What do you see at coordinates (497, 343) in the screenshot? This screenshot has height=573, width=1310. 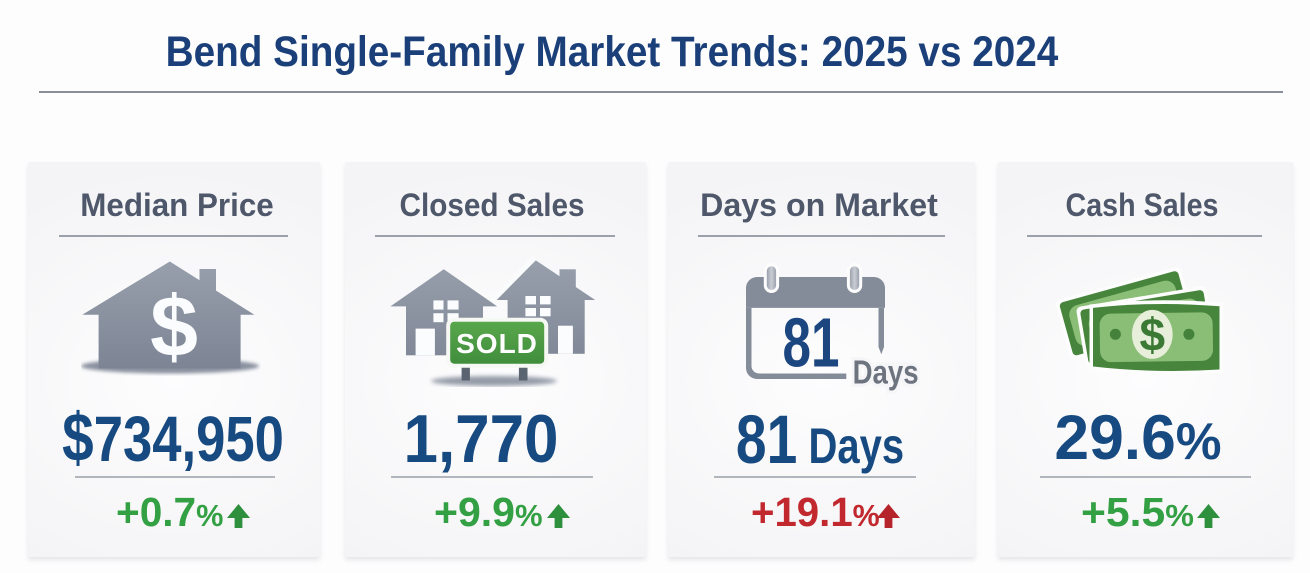 I see `svg-text: SOLD` at bounding box center [497, 343].